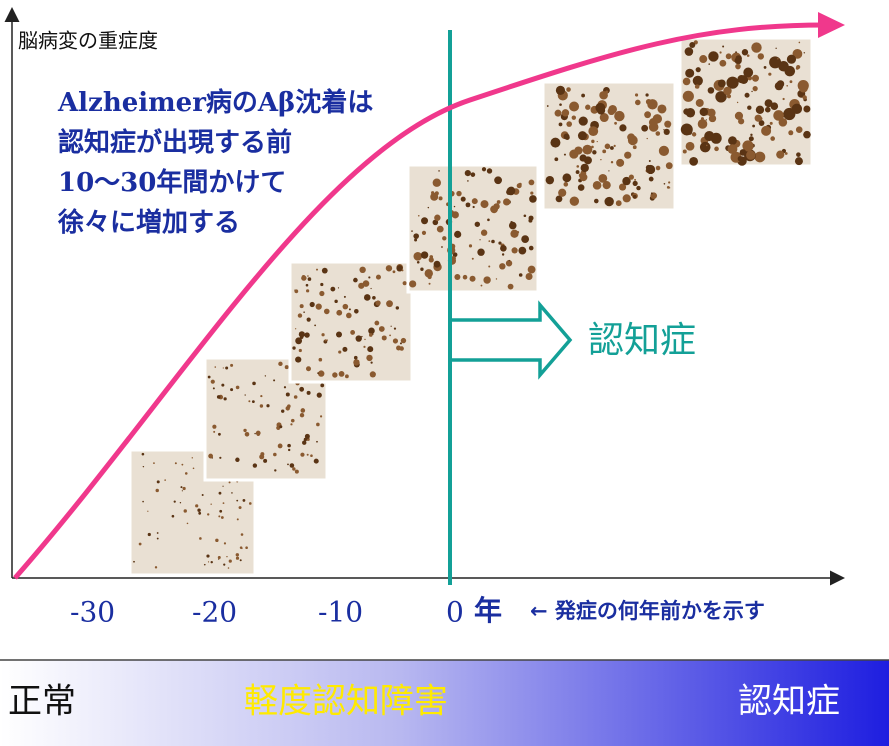 Image resolution: width=889 pixels, height=746 pixels. I want to click on y-axis-label: 脳病変の重症度, so click(88, 41).